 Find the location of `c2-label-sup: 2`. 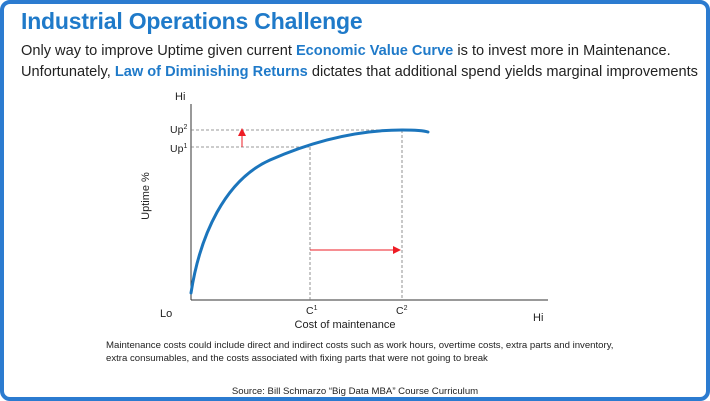

c2-label-sup: 2 is located at coordinates (406, 308).